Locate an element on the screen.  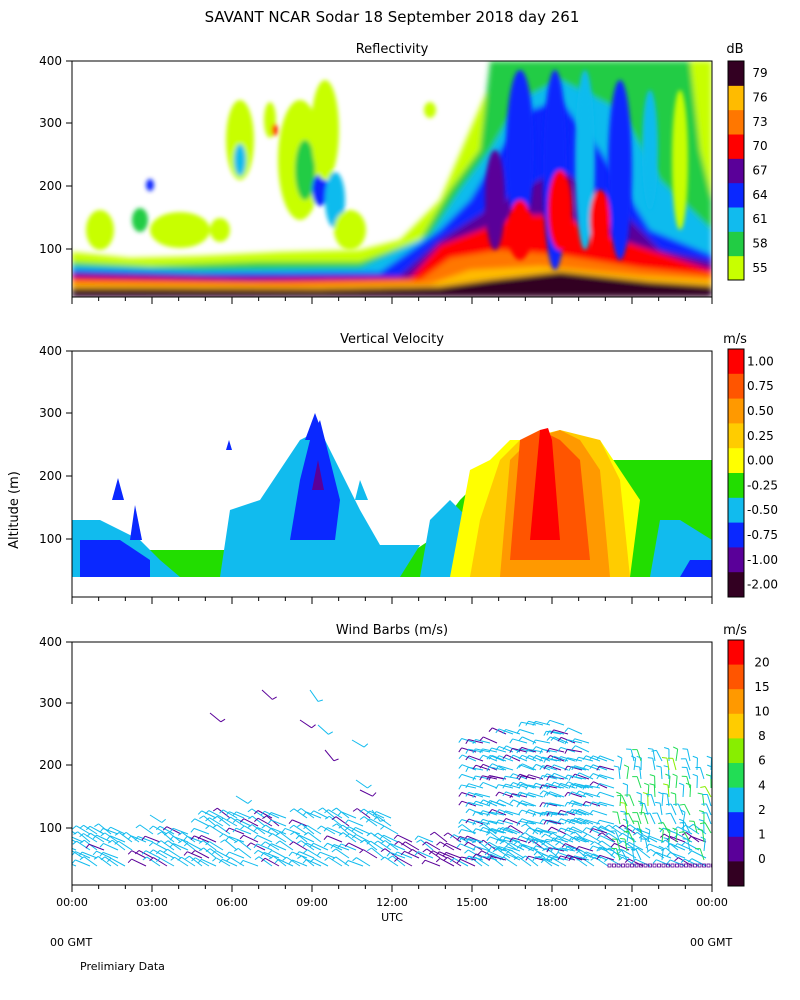
vv-ytick-300: 300 is located at coordinates (50, 413).